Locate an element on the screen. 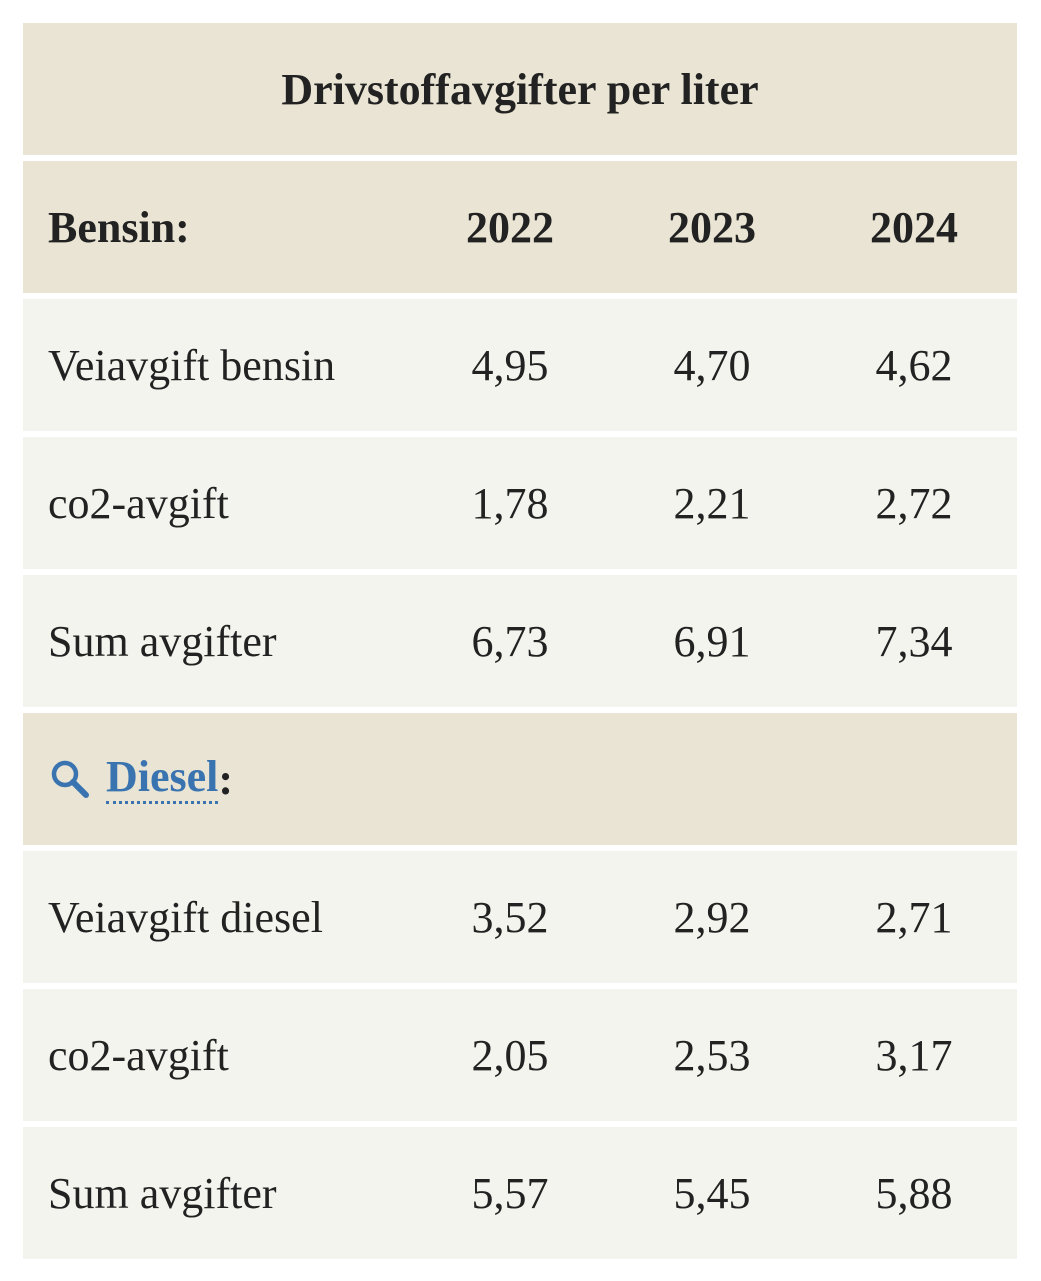 The width and height of the screenshot is (1041, 1281). table-title-row: Drivstoffavgifter per liter is located at coordinates (520, 89).